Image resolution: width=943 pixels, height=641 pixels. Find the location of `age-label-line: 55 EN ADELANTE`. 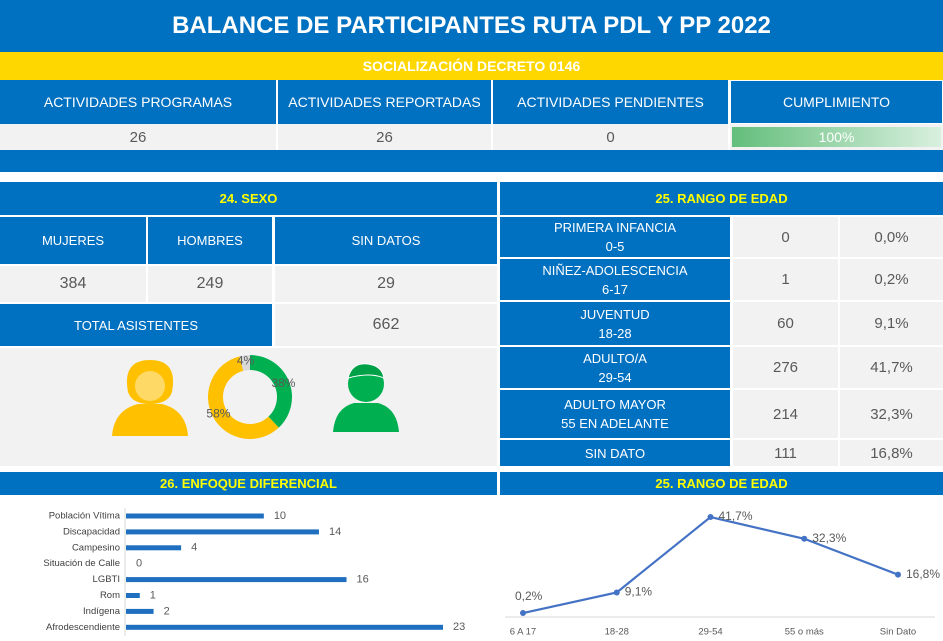

age-label-line: 55 EN ADELANTE is located at coordinates (615, 423).